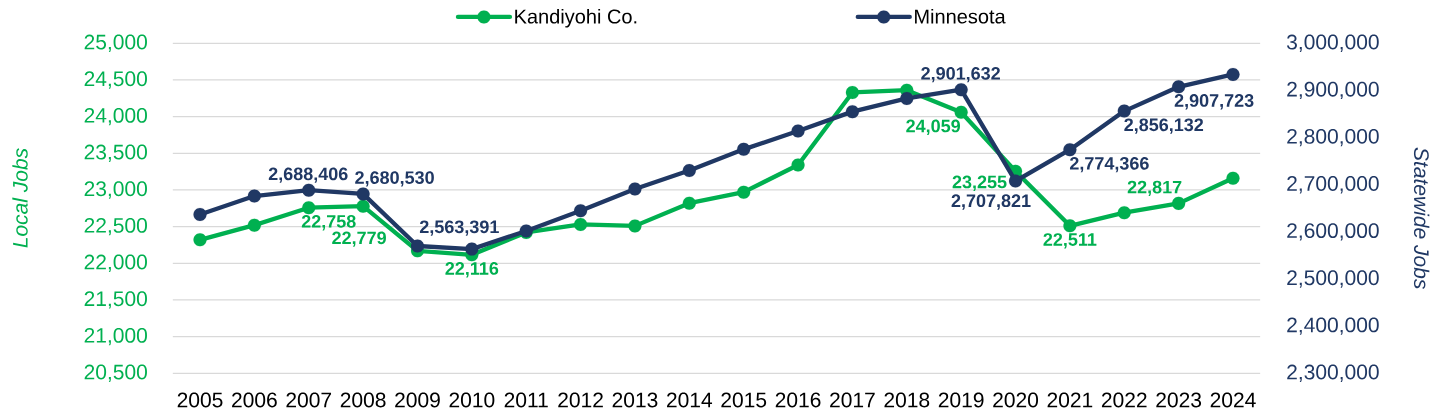  Describe the element at coordinates (115, 190) in the screenshot. I see `y-tick-label: 23,000` at that location.